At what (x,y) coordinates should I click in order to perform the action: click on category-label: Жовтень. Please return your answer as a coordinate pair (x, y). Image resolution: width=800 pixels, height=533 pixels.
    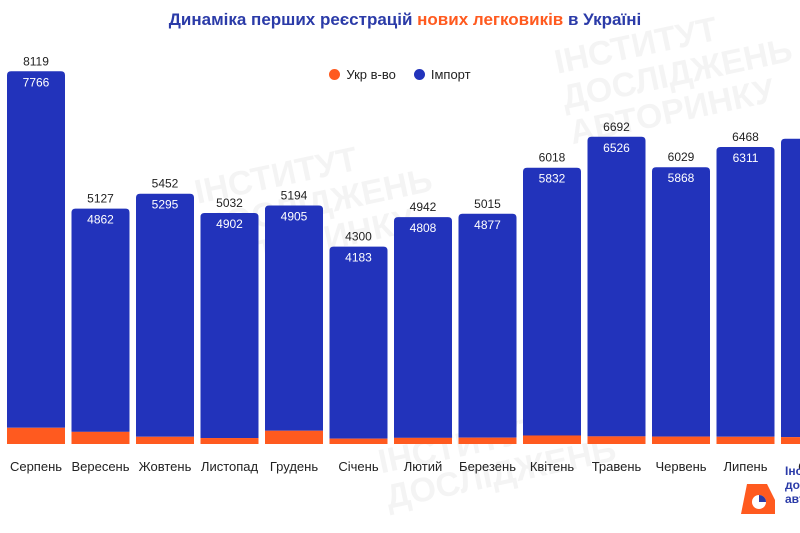
    Looking at the image, I should click on (165, 466).